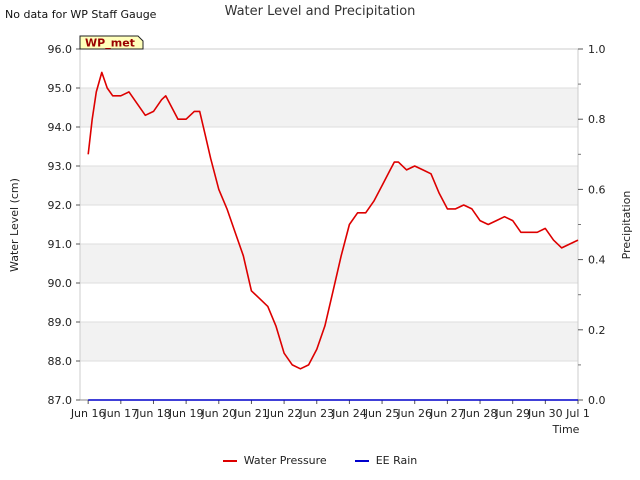 The width and height of the screenshot is (640, 480). I want to click on y-left-tick-label: 95.0, so click(60, 88).